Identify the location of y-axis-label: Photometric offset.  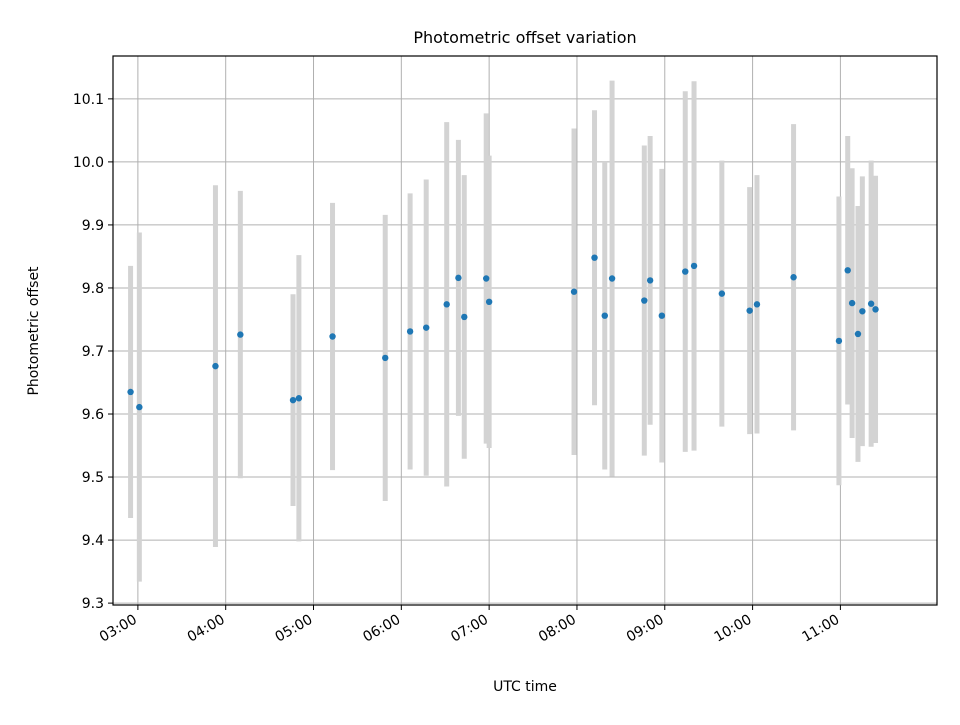
(34, 331).